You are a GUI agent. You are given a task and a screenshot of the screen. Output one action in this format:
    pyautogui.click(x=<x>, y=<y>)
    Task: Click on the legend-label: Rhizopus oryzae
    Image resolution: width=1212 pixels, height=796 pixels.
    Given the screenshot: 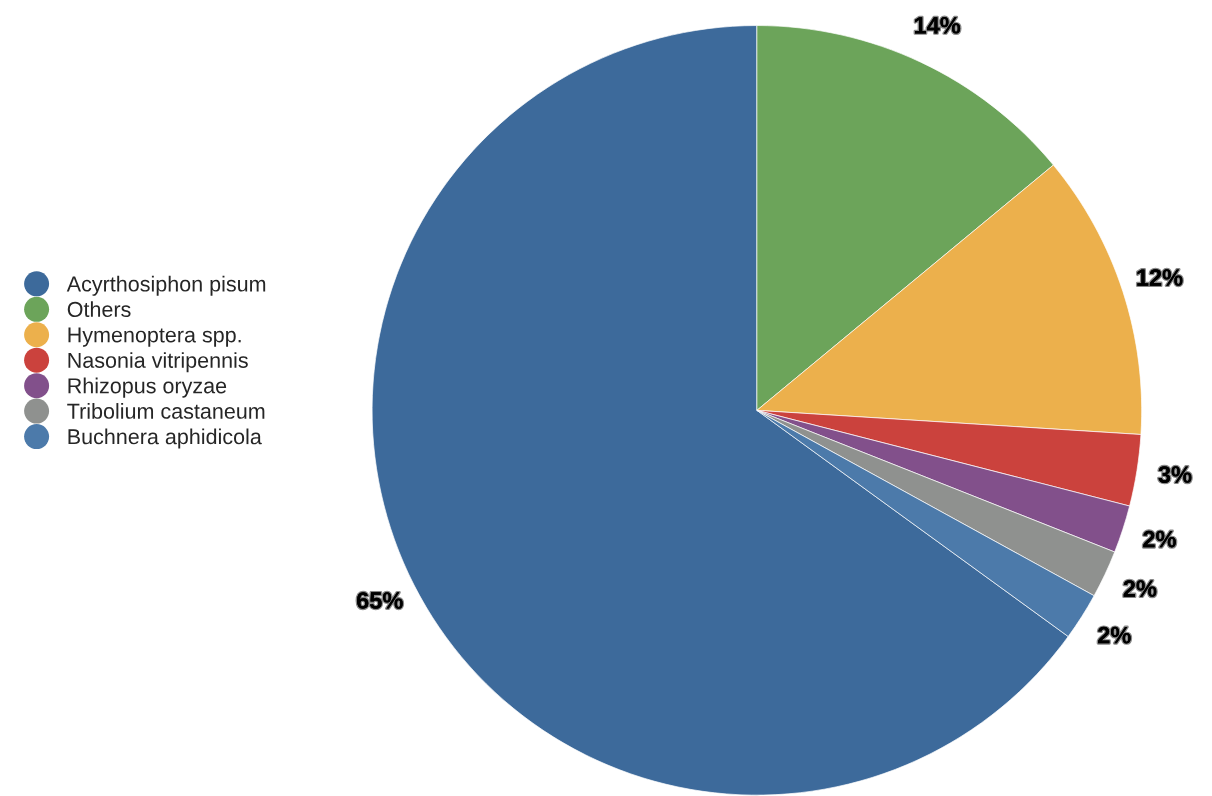 What is the action you would take?
    pyautogui.click(x=147, y=387)
    